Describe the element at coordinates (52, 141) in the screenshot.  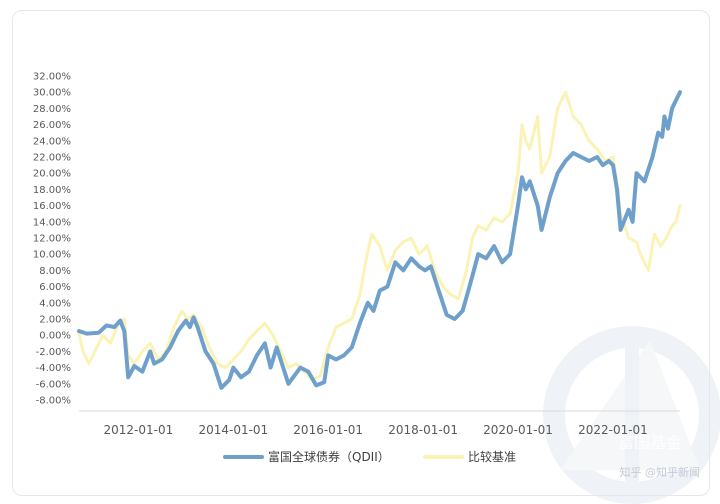
I see `y-tick-label: 24.00%` at that location.